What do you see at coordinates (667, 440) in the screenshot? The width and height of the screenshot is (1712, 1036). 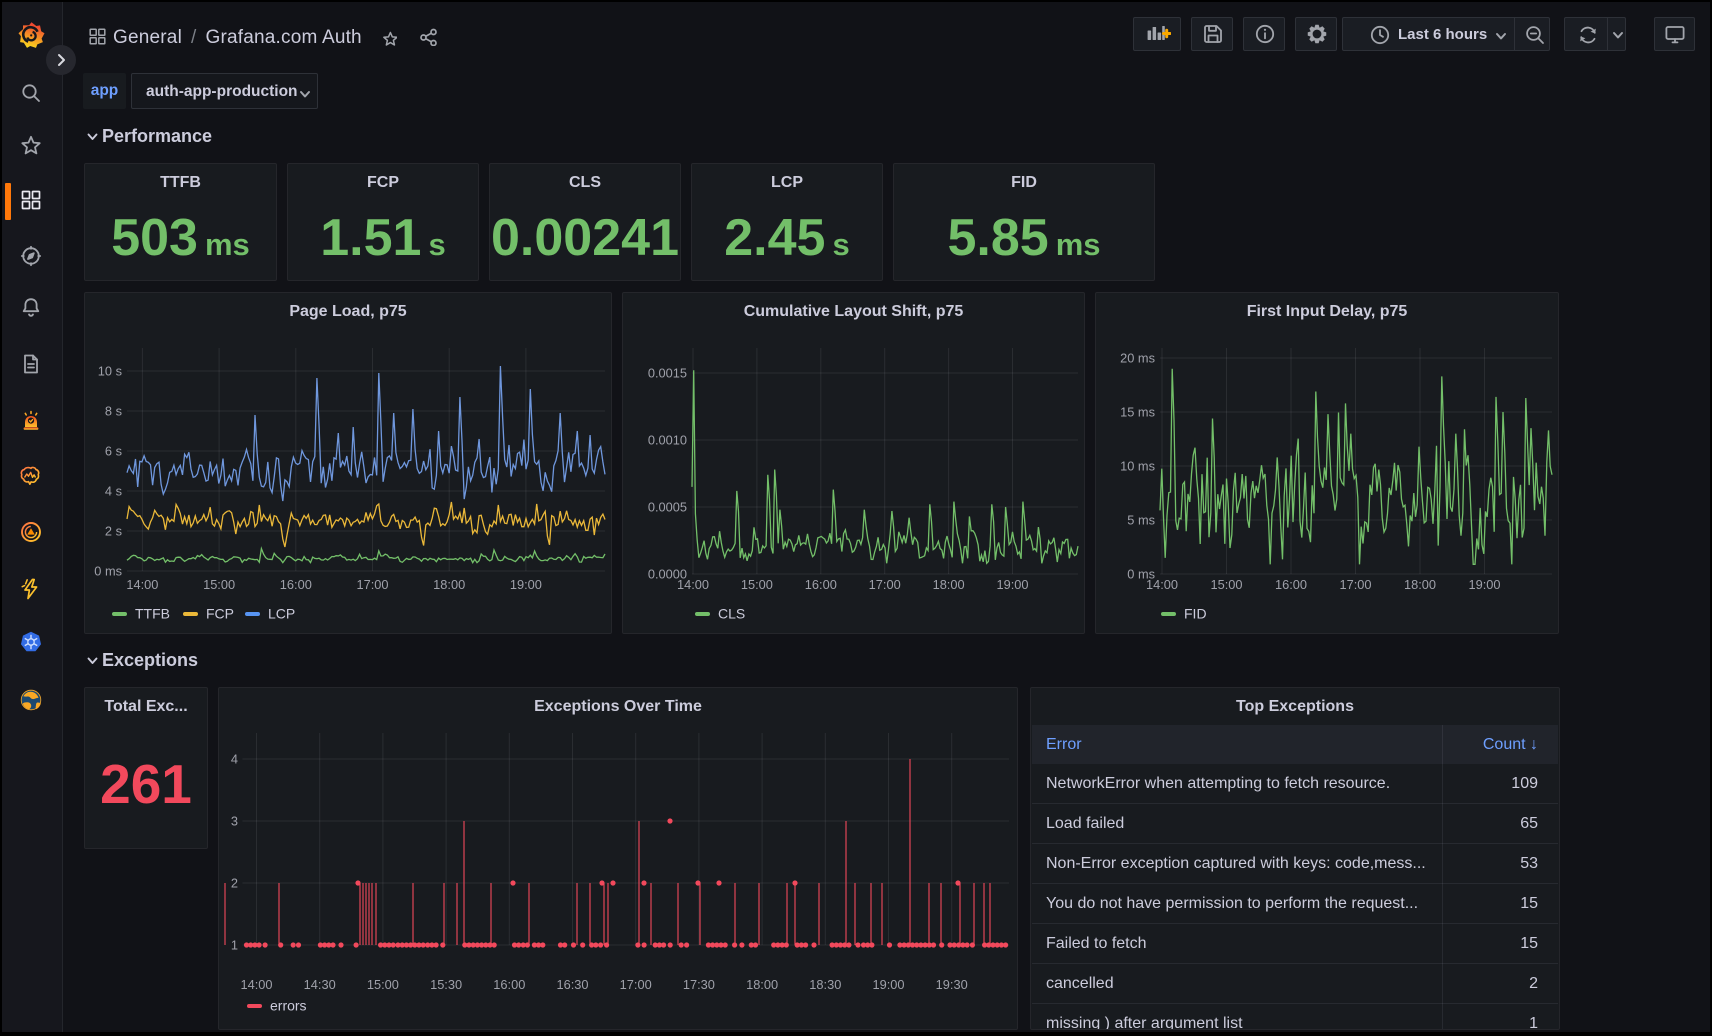 I see `svg-text: 0.0010` at bounding box center [667, 440].